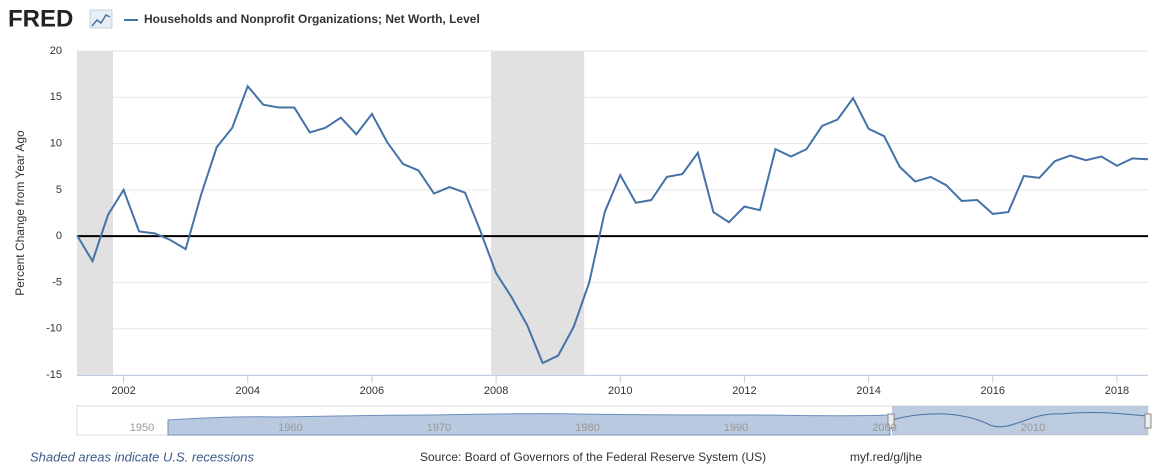 The image size is (1168, 475). What do you see at coordinates (868, 391) in the screenshot?
I see `x-tick-label: 2014` at bounding box center [868, 391].